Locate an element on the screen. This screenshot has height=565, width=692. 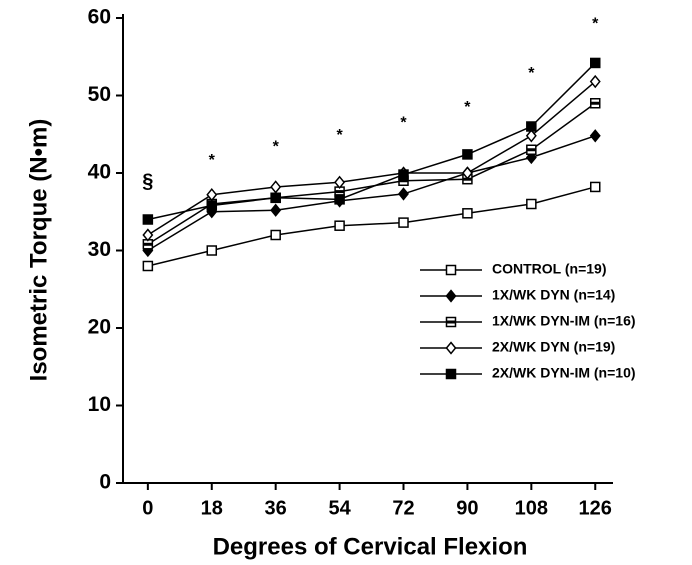
x-tick-label: 18 is located at coordinates (212, 508).